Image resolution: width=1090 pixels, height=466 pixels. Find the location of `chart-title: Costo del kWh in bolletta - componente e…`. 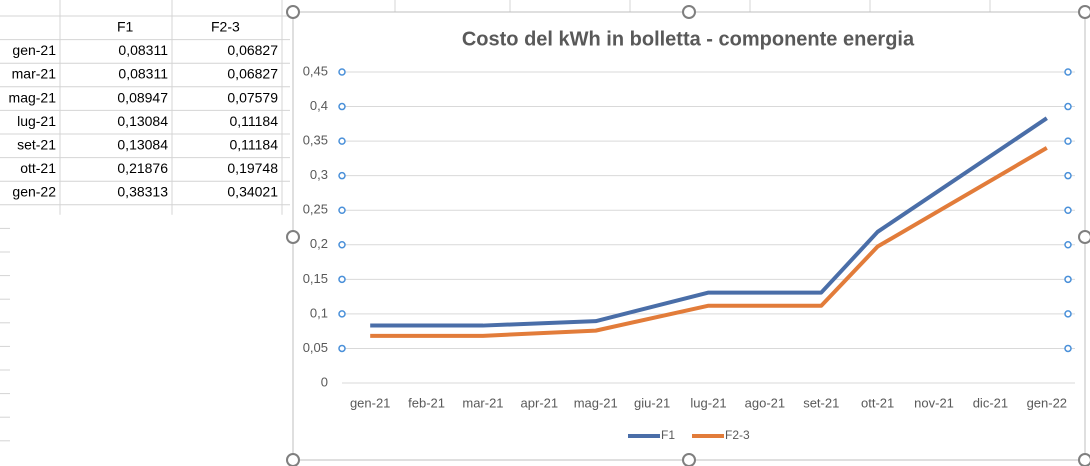

chart-title: Costo del kWh in bolletta - componente e… is located at coordinates (688, 39).